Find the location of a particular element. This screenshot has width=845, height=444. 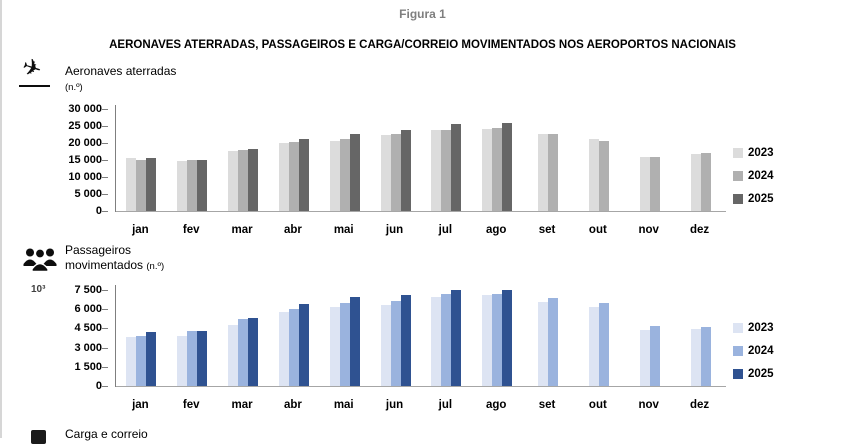

month-label-dez: dez is located at coordinates (699, 405).